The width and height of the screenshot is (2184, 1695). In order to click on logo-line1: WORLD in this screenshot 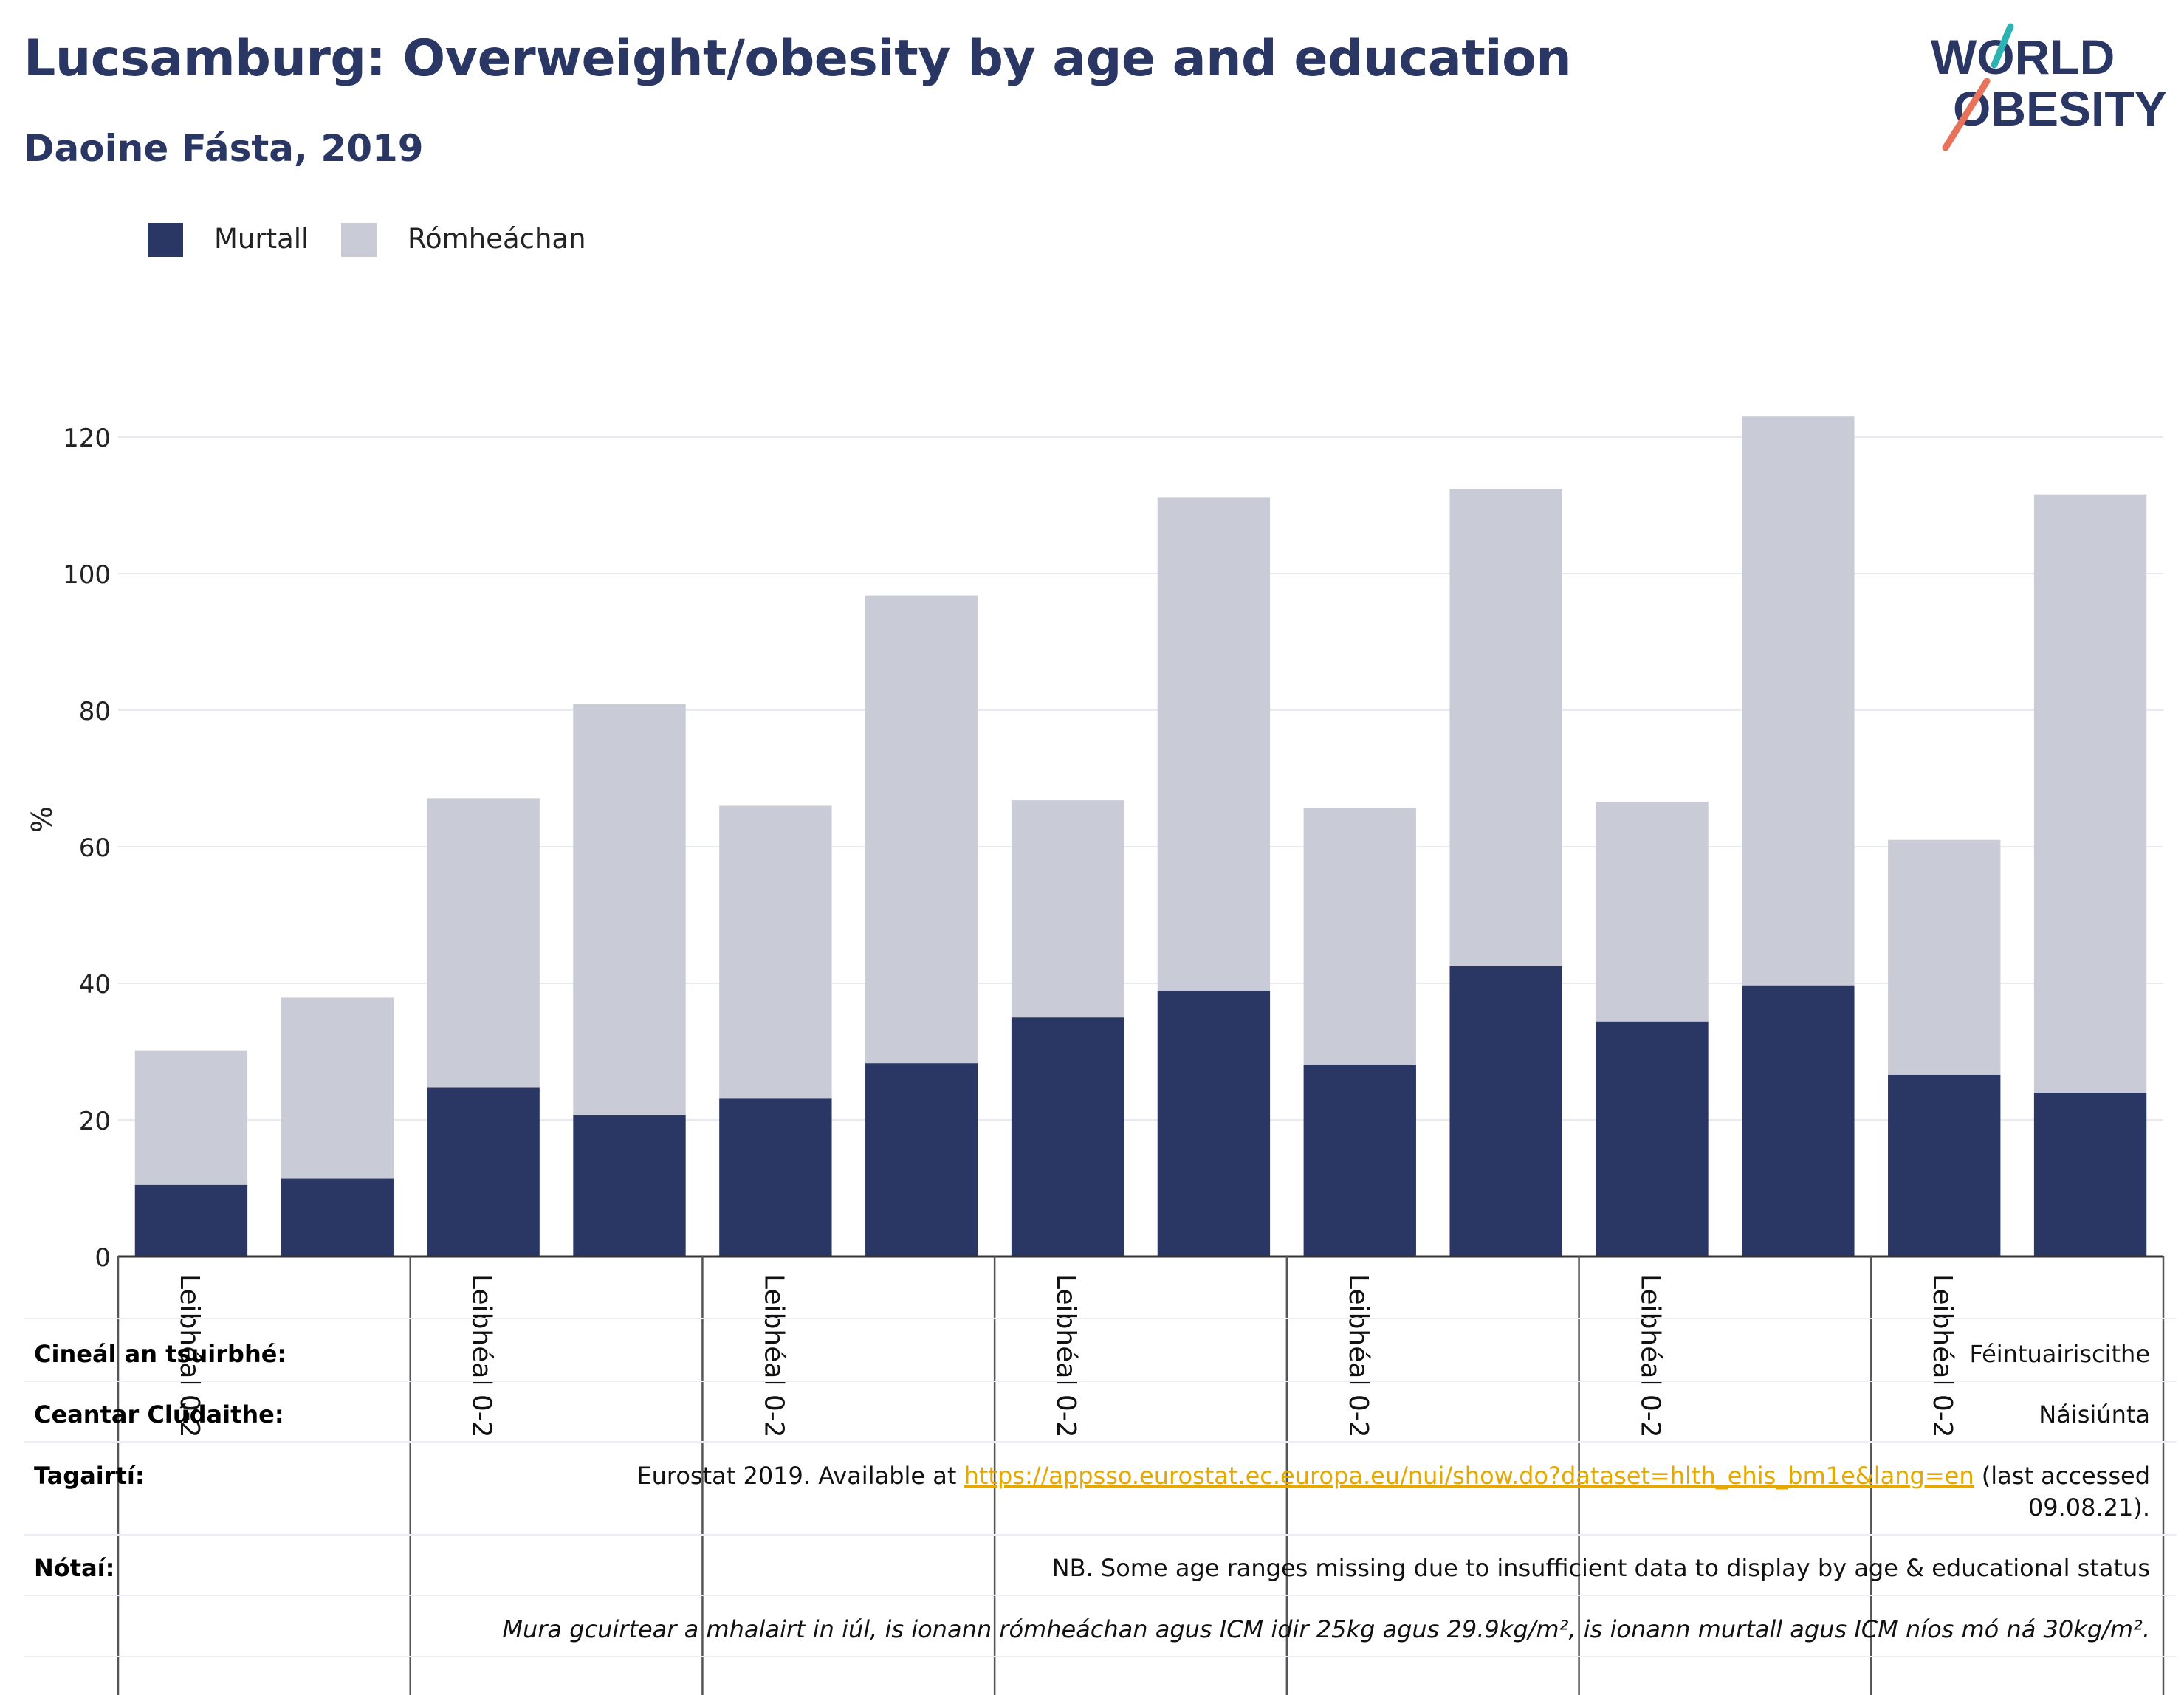, I will do `click(2023, 57)`.